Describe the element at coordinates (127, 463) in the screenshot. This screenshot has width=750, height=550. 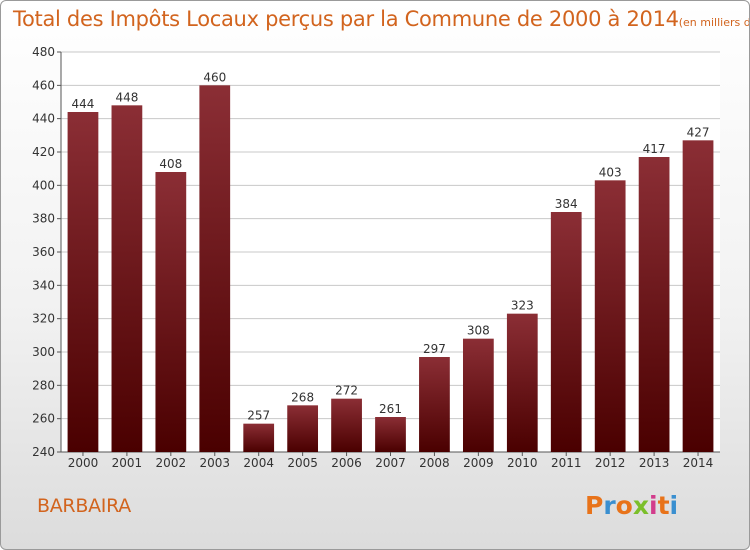
I see `x-tick-label: 2001` at that location.